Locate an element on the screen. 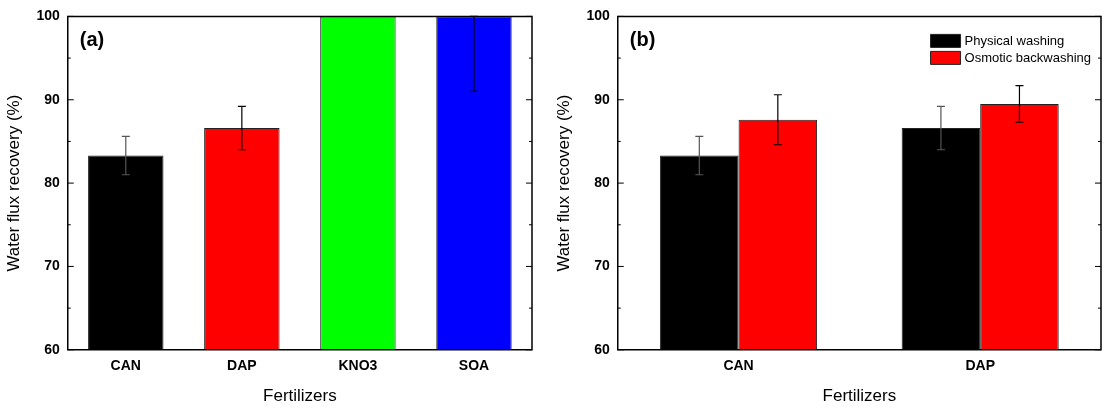 The height and width of the screenshot is (415, 1107). x-tick-label: KNO3 is located at coordinates (358, 365).